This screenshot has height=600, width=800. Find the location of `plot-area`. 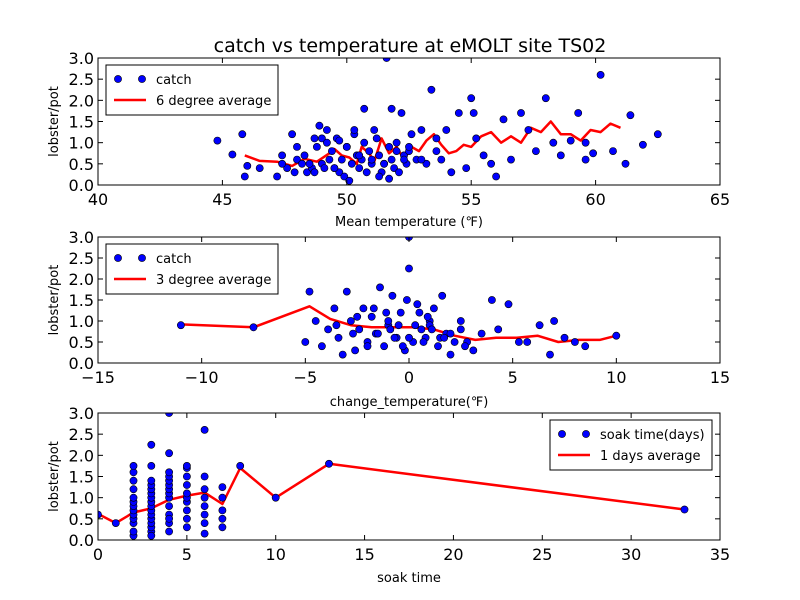

plot-area is located at coordinates (437, 121).